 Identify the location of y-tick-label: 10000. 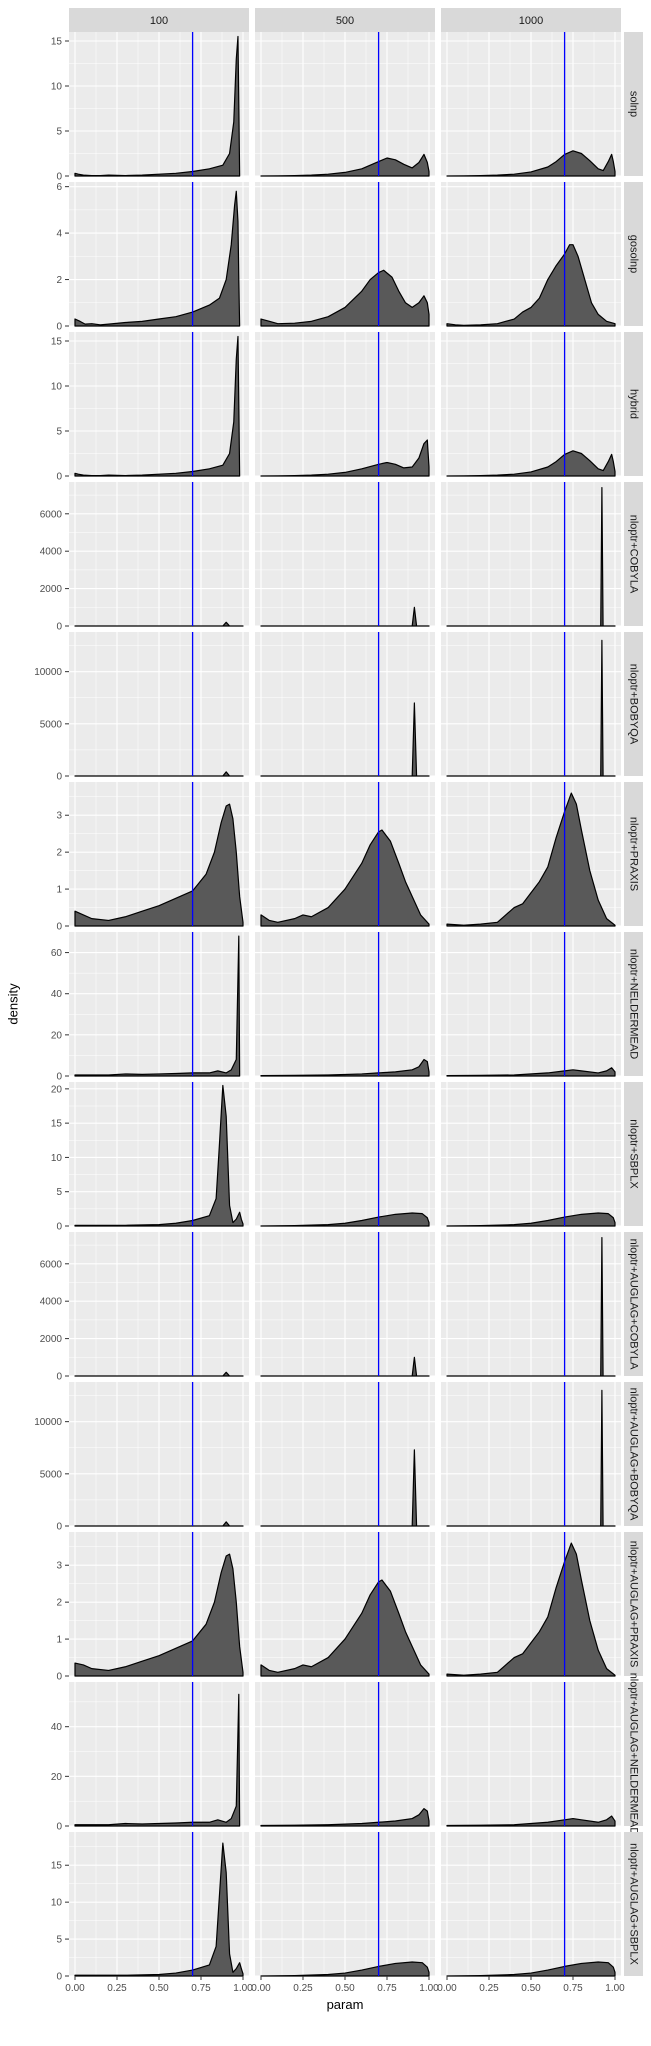
(48, 672).